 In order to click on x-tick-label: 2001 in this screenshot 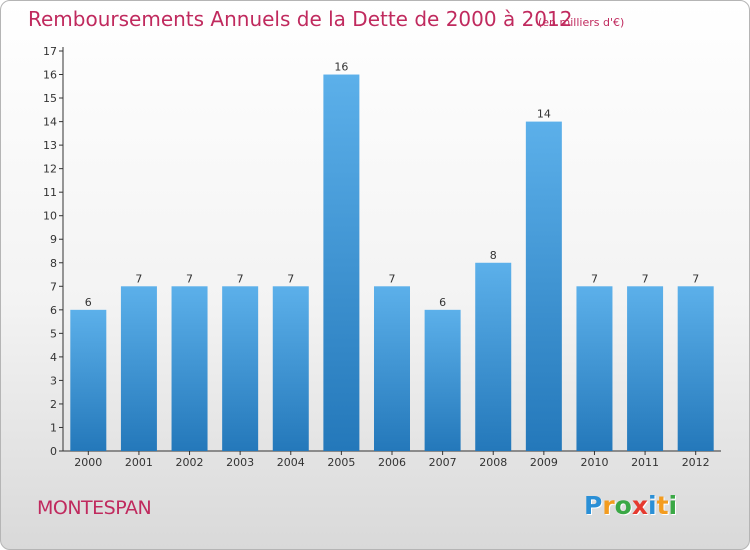, I will do `click(139, 462)`.